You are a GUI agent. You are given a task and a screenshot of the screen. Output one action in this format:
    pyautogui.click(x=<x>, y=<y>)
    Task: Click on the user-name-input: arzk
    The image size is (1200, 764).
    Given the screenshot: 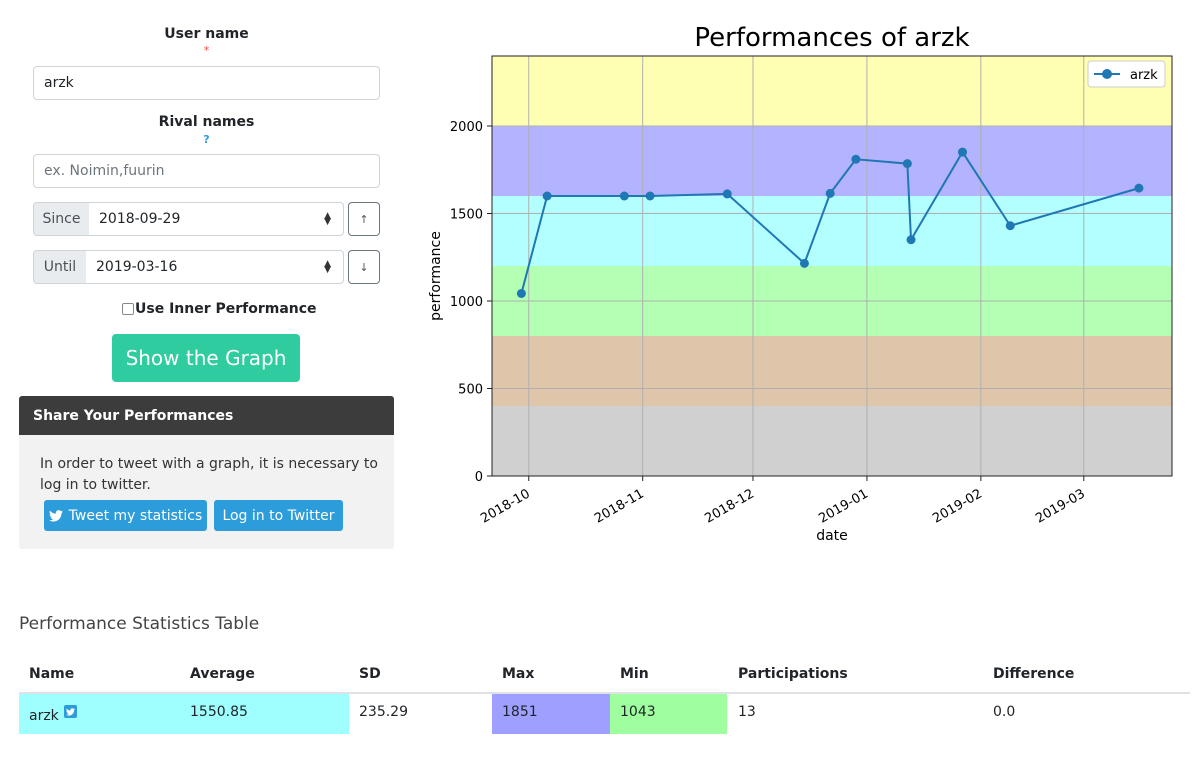 What is the action you would take?
    pyautogui.click(x=206, y=83)
    